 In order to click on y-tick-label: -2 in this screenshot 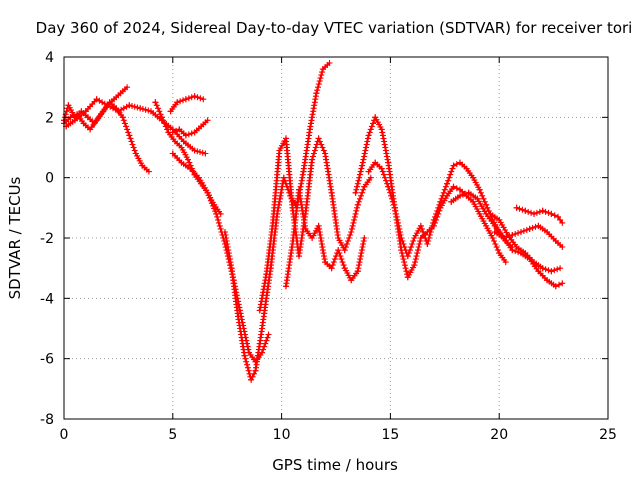, I will do `click(47, 239)`.